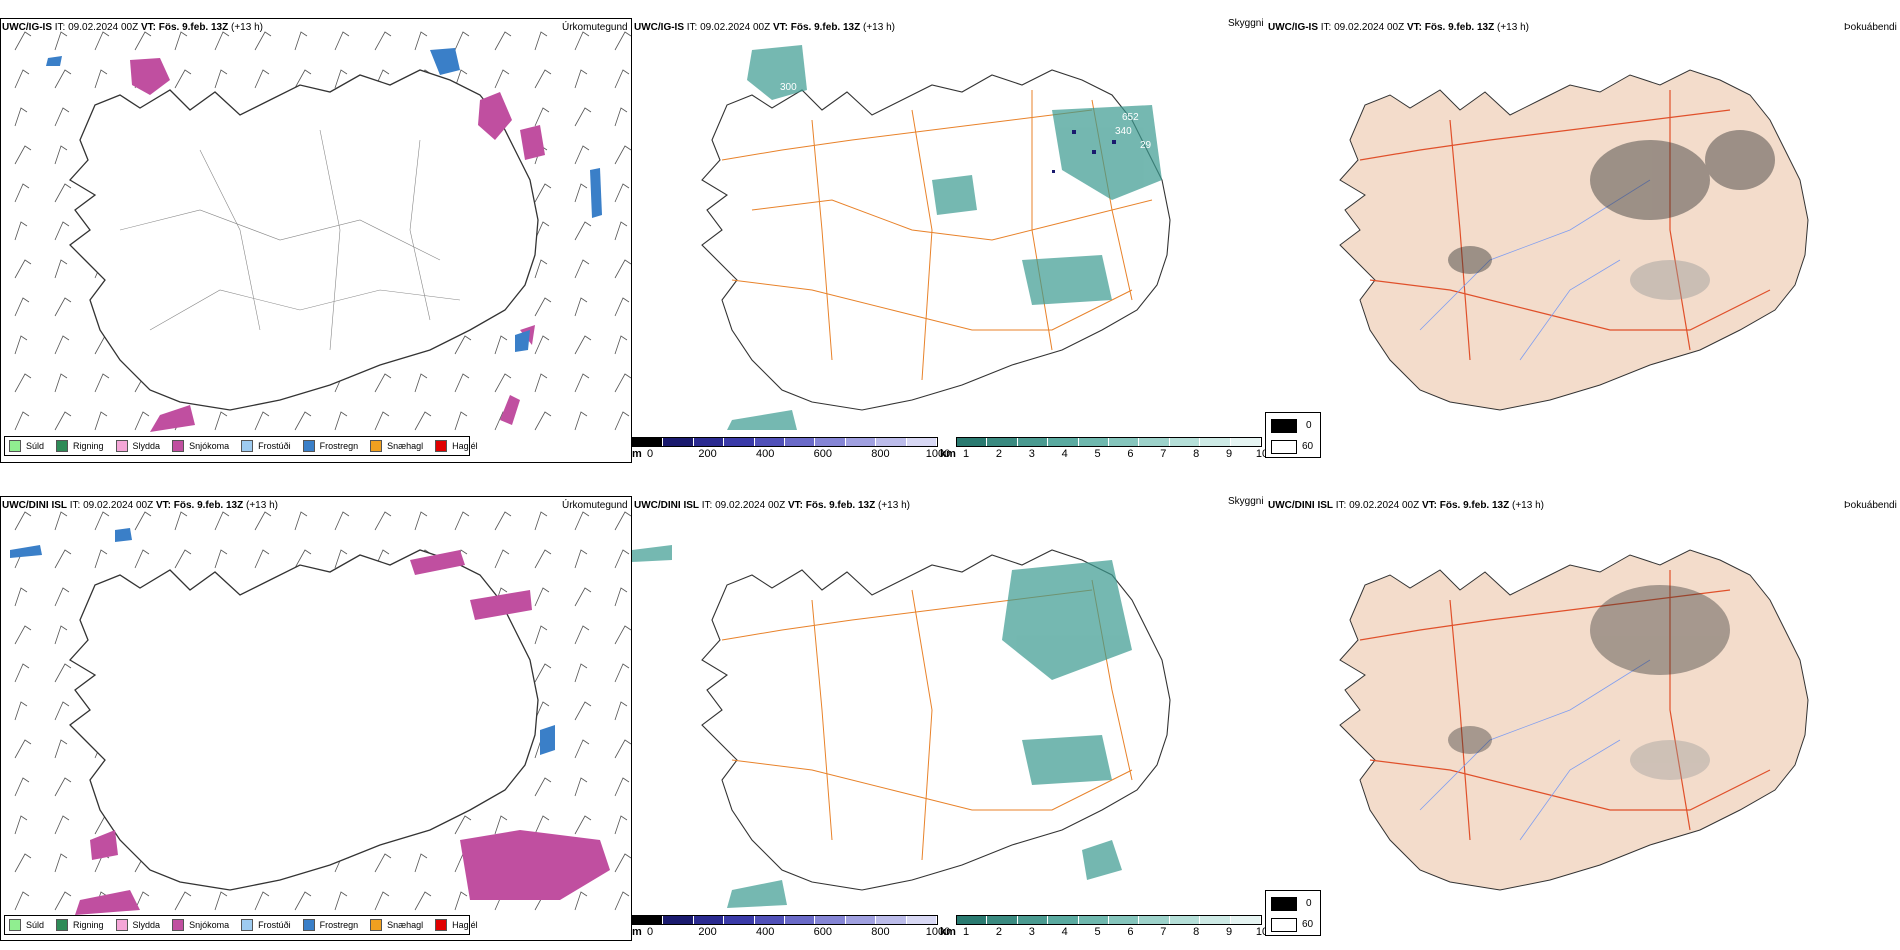 This screenshot has height=950, width=1900. I want to click on low-ceiling-dots, so click(1084, 151).